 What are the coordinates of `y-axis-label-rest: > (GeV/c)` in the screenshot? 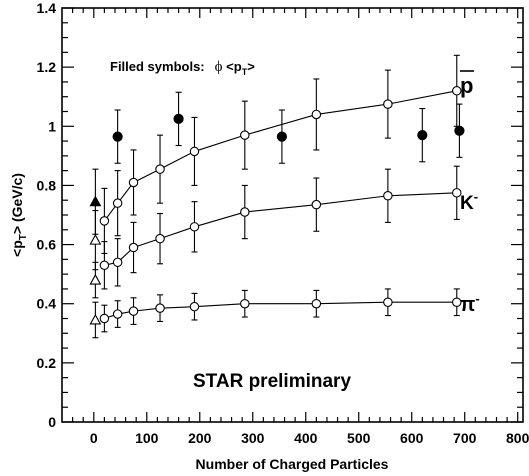 It's located at (17, 203).